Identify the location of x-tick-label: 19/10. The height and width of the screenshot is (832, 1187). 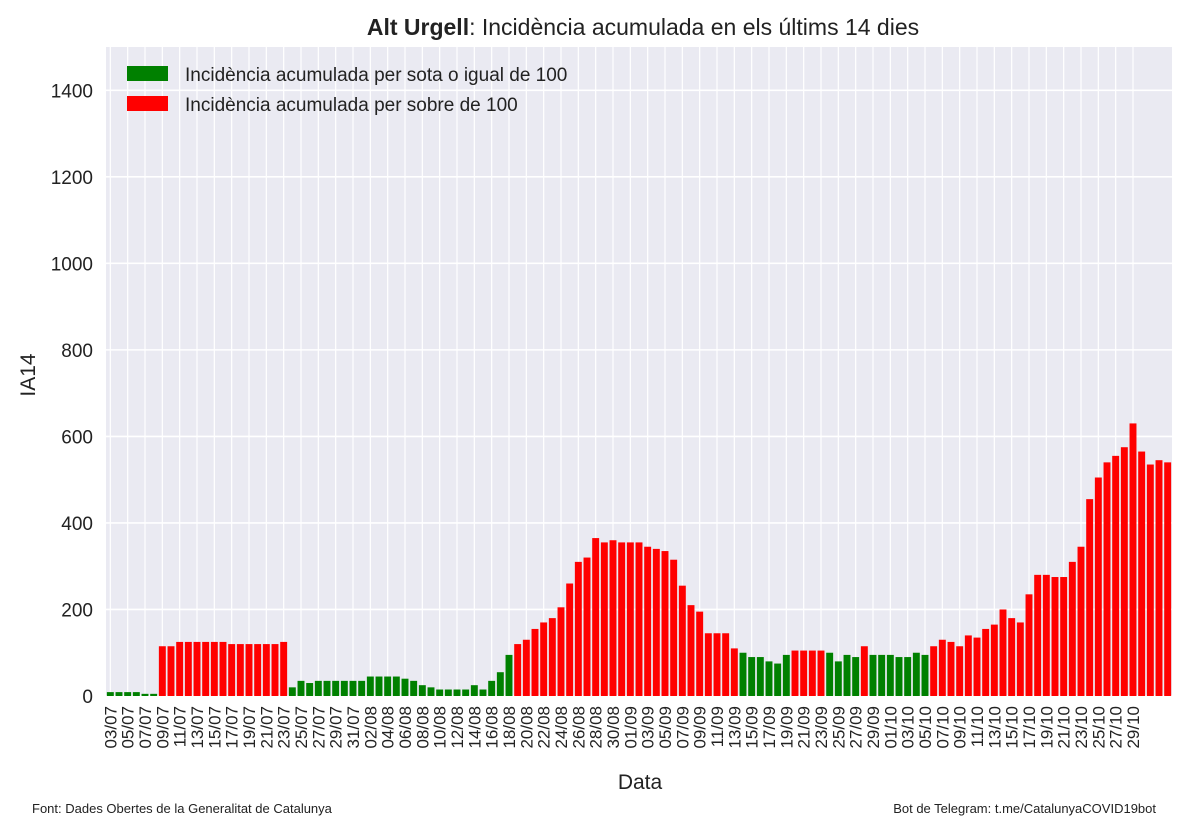
(1046, 727).